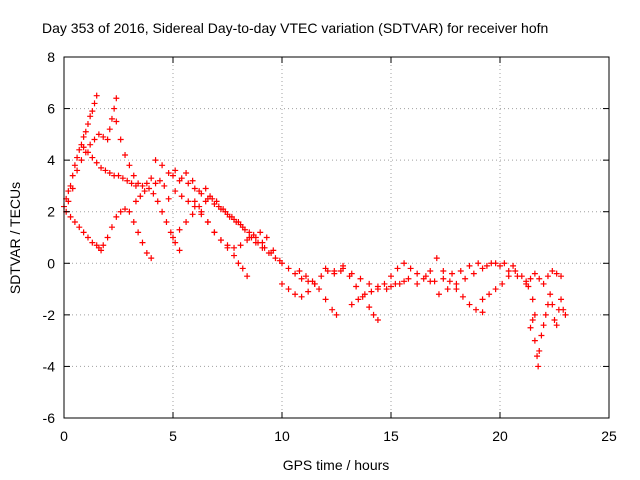 Image resolution: width=640 pixels, height=480 pixels. I want to click on x-axis-label: GPS time / hours, so click(336, 465).